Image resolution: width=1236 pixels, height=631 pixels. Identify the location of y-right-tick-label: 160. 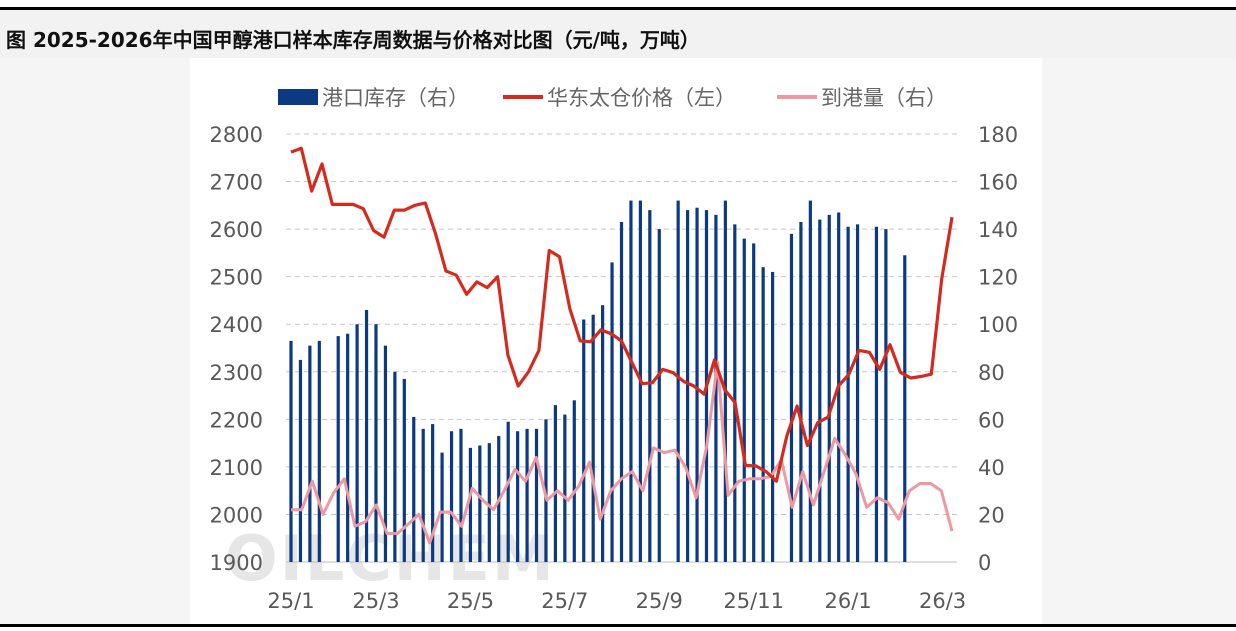
(998, 183).